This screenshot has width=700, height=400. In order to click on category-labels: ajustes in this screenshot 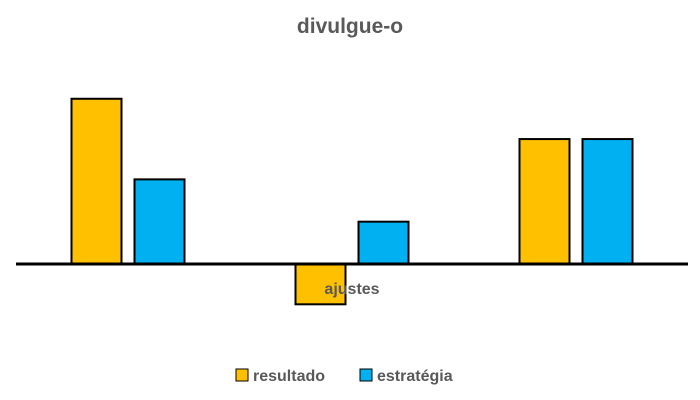, I will do `click(351, 289)`.